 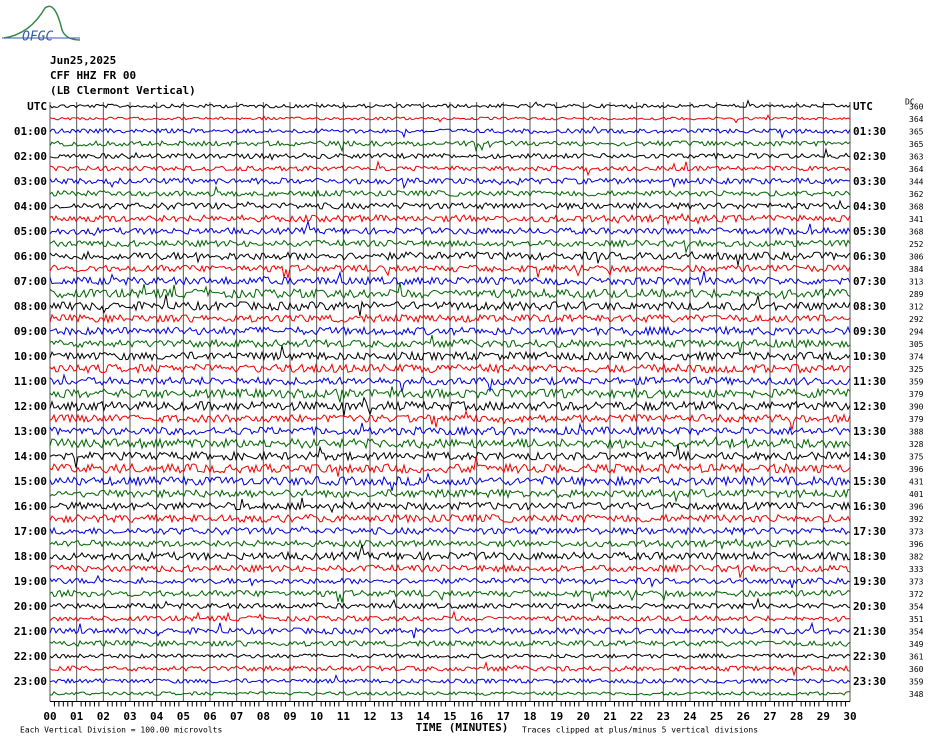 What do you see at coordinates (869, 181) in the screenshot?
I see `half-hour-label: 03:30` at bounding box center [869, 181].